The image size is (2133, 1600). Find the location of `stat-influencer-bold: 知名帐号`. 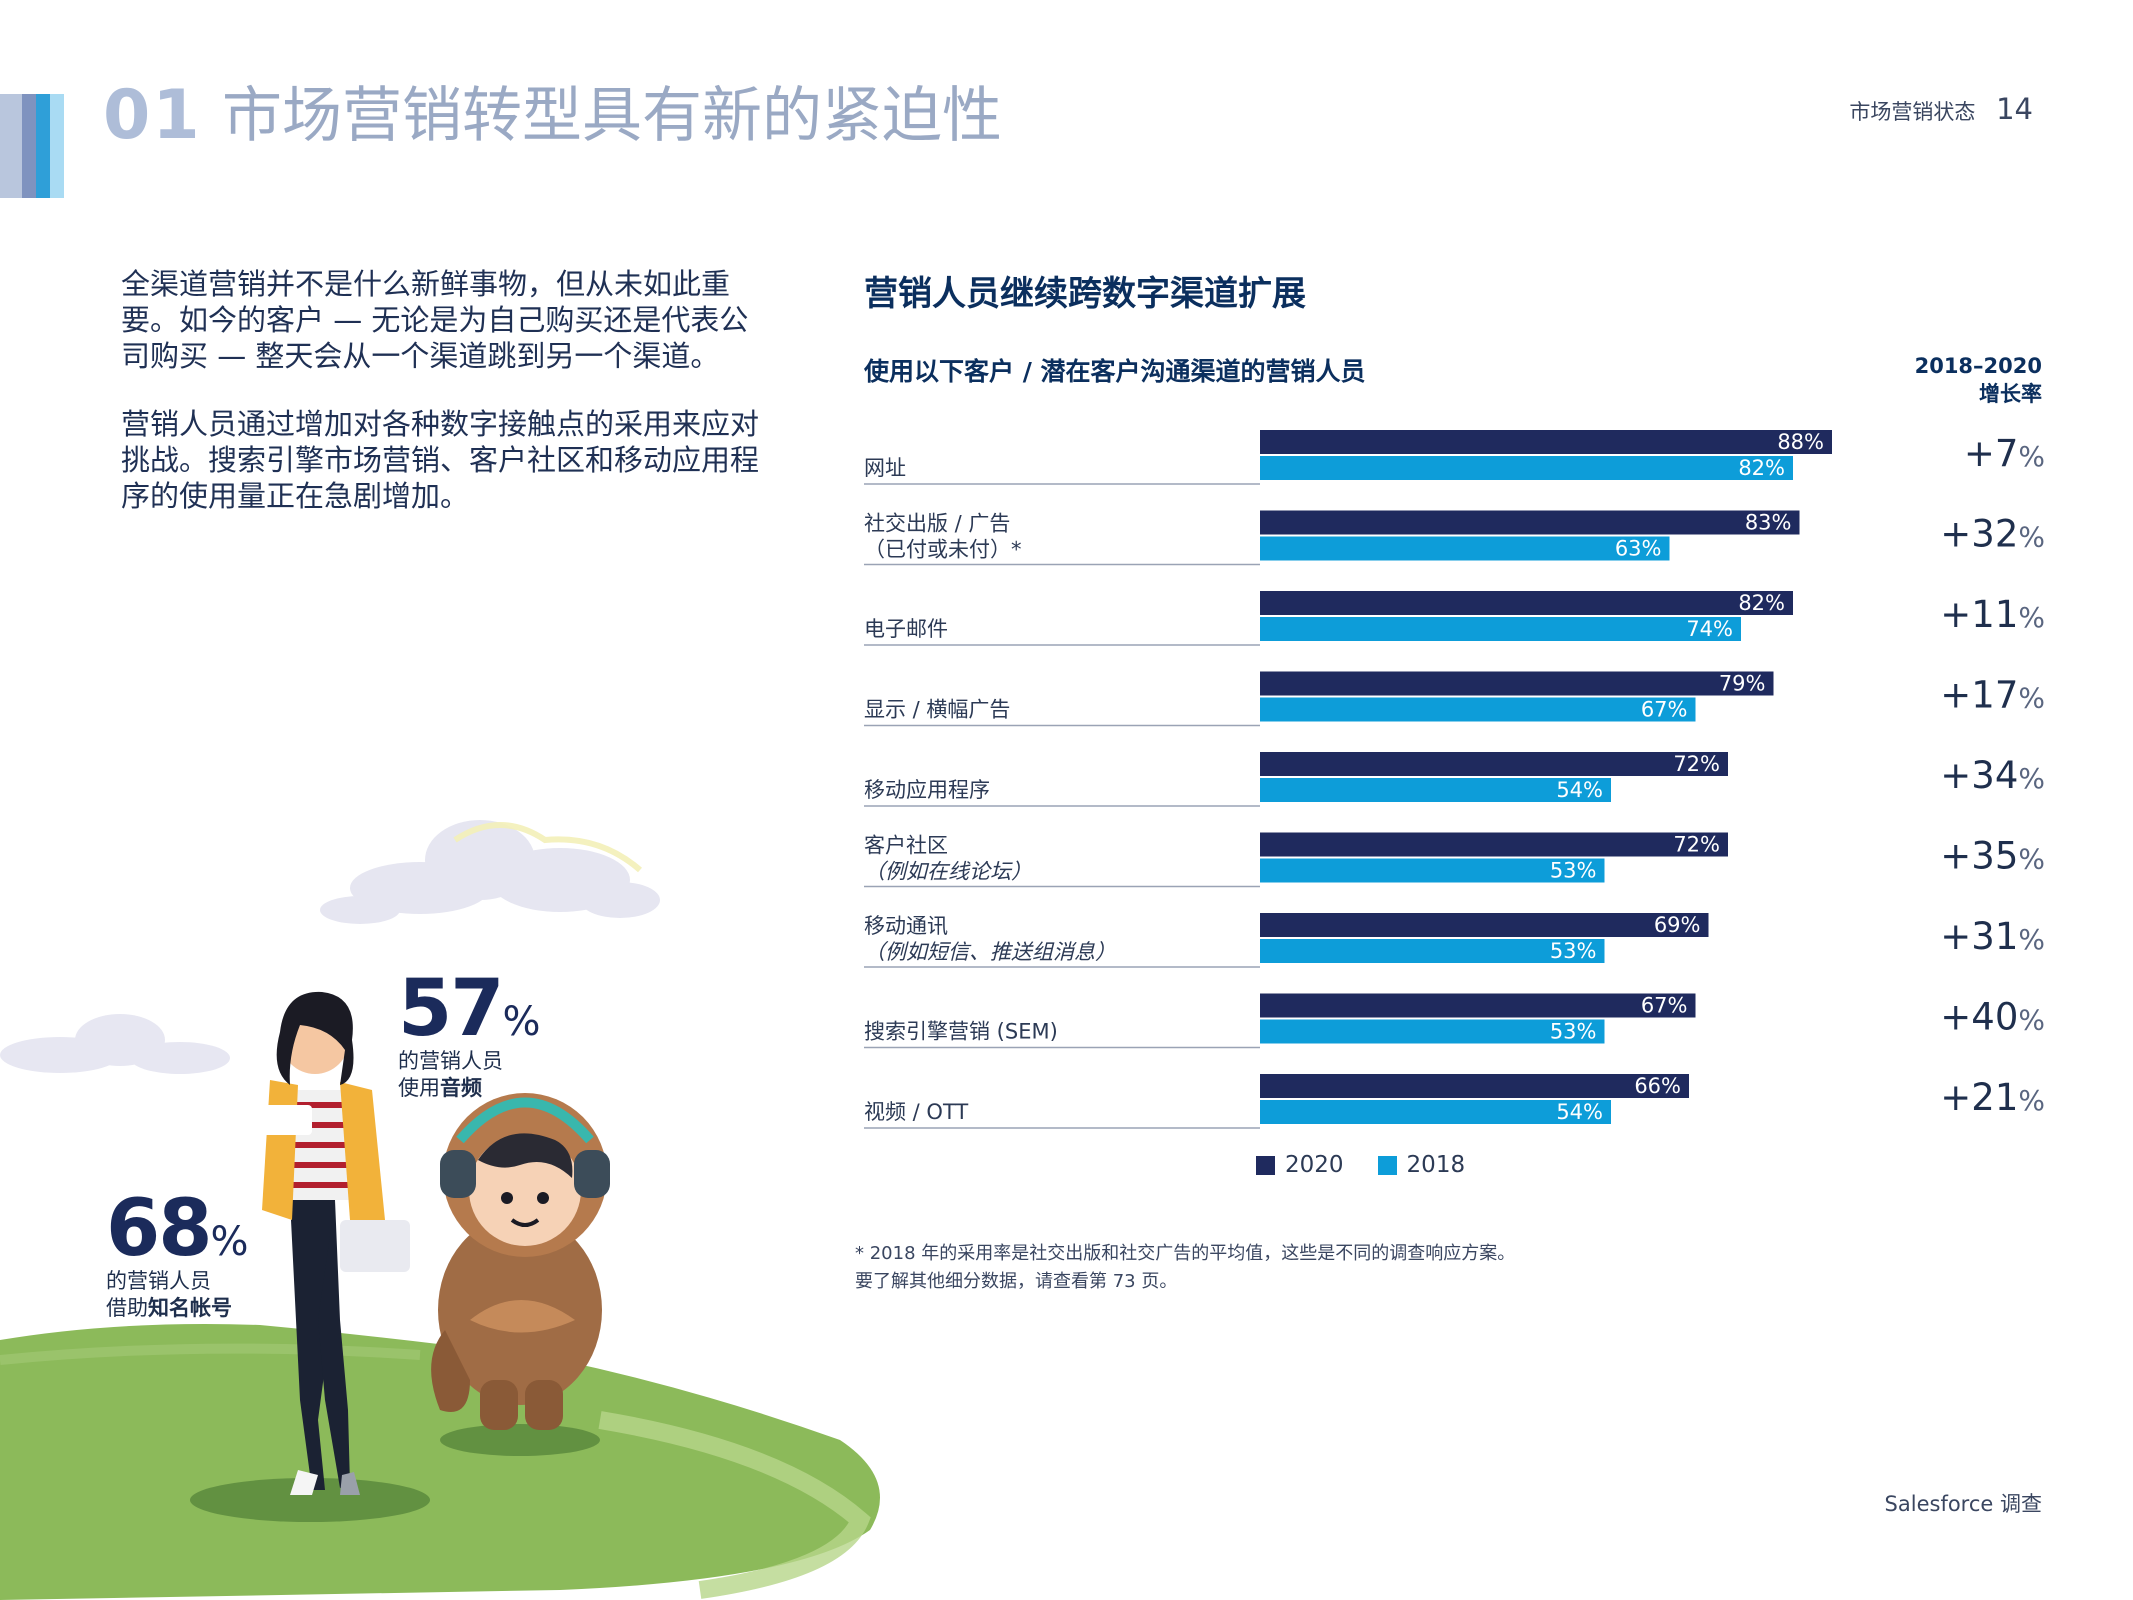

stat-influencer-bold: 知名帐号 is located at coordinates (190, 1308).